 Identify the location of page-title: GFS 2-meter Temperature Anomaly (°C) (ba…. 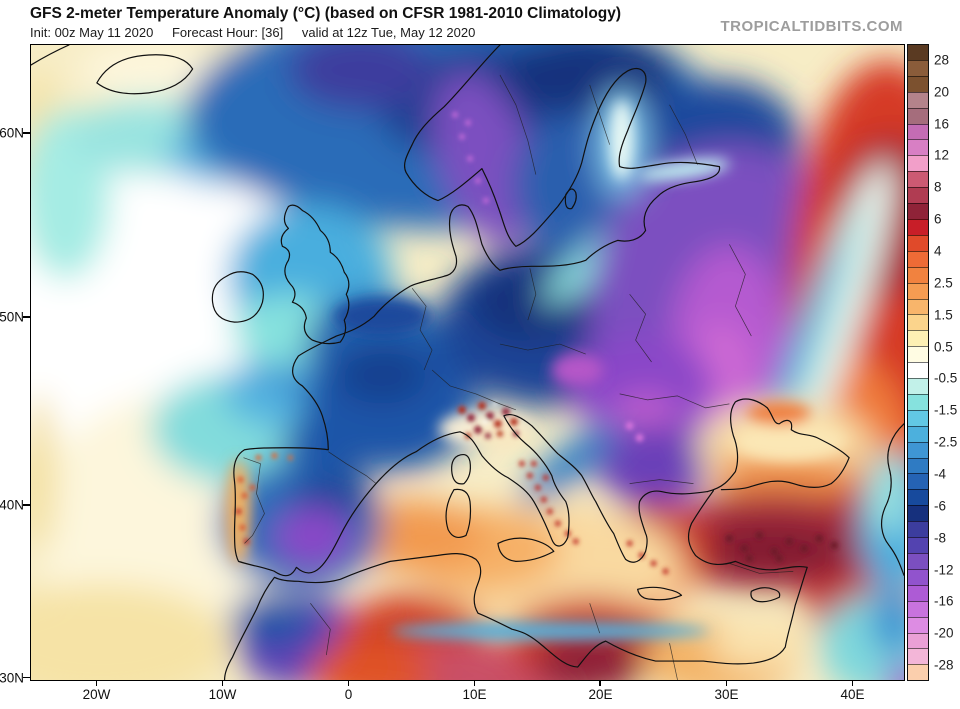
(326, 13).